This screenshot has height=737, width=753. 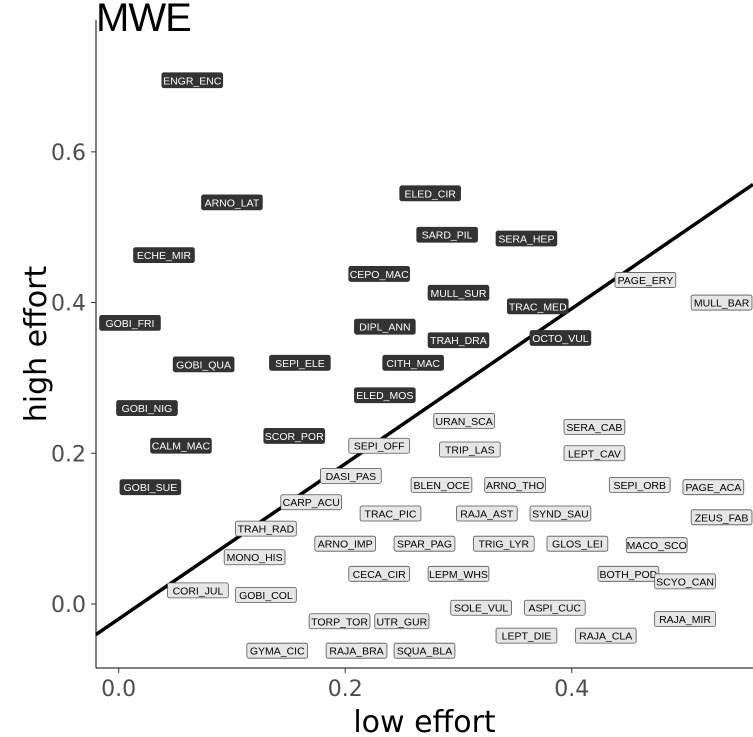 I want to click on point-label-text: PAGE_ERY, so click(x=646, y=281).